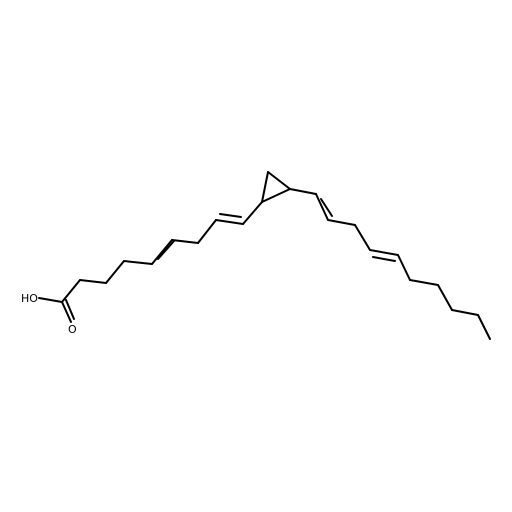 This screenshot has width=512, height=512. Describe the element at coordinates (276, 195) in the screenshot. I see `bond-ring-right-left` at that location.